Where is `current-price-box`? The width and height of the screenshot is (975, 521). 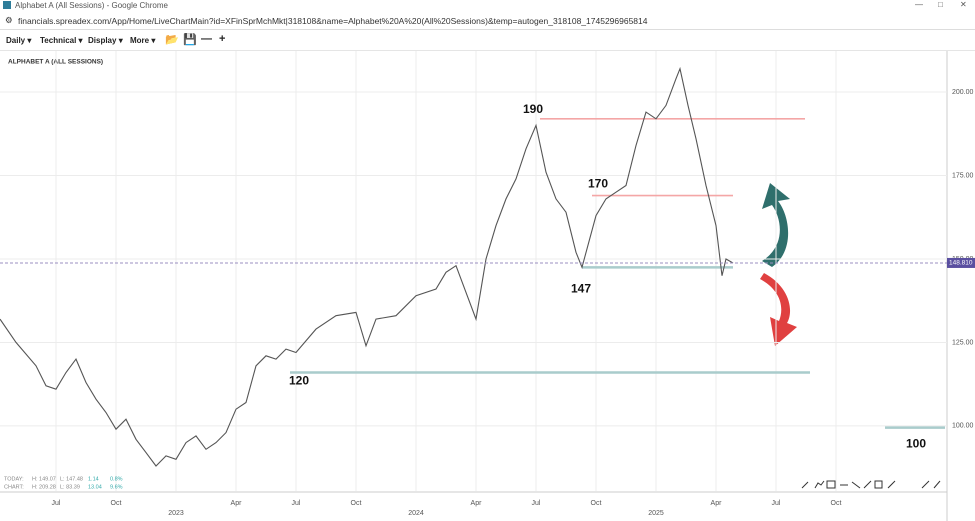
current-price-box is located at coordinates (961, 262).